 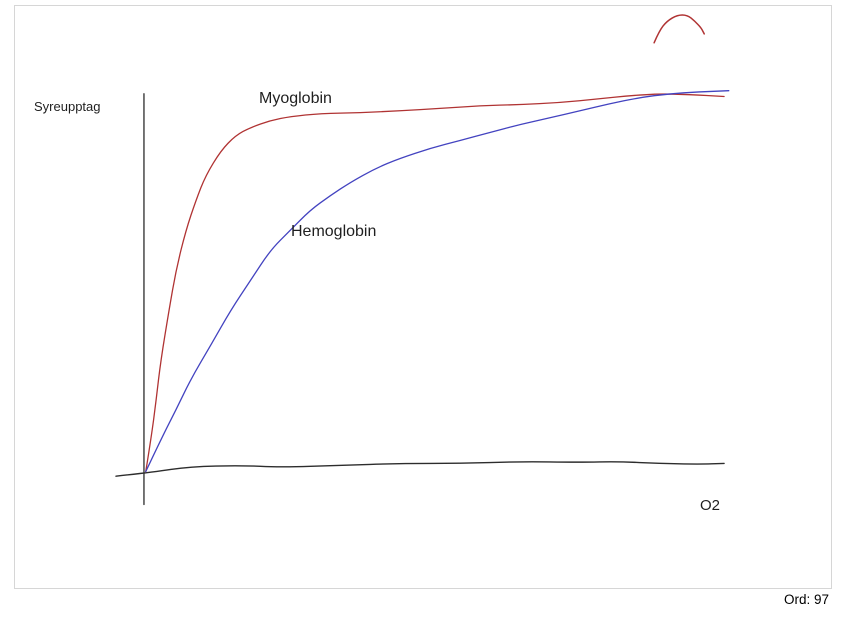 What do you see at coordinates (806, 599) in the screenshot?
I see `word-count-status: Ord: 97` at bounding box center [806, 599].